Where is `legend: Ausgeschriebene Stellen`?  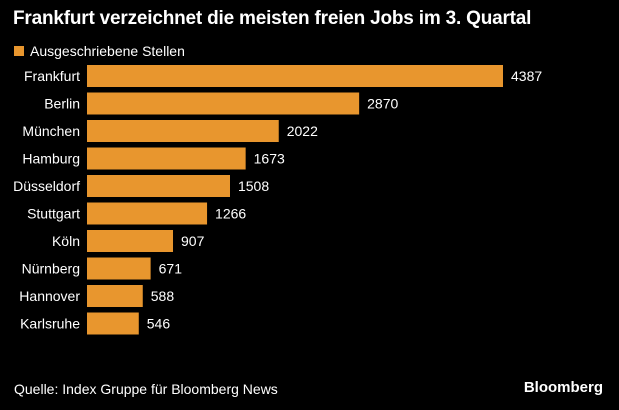
legend: Ausgeschriebene Stellen is located at coordinates (99, 51).